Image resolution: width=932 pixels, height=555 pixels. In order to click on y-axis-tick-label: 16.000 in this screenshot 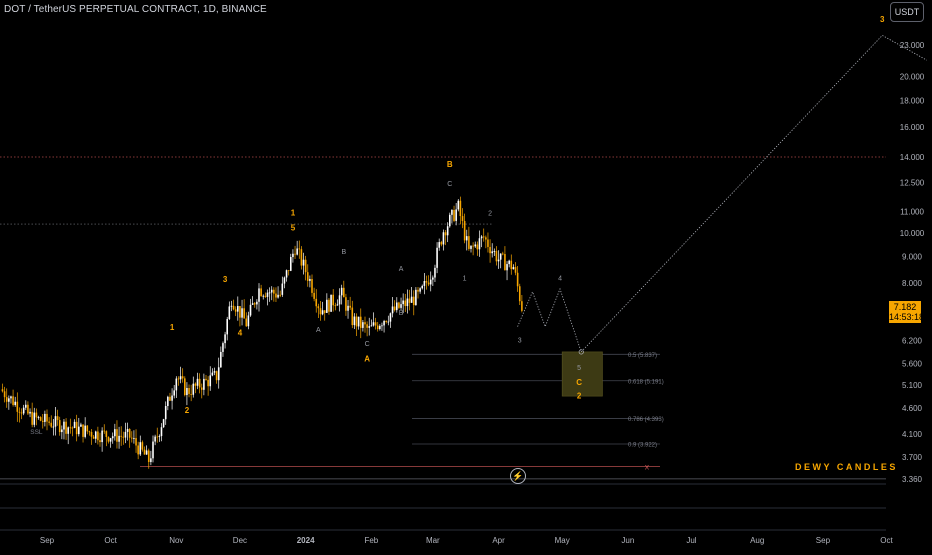, I will do `click(912, 127)`.